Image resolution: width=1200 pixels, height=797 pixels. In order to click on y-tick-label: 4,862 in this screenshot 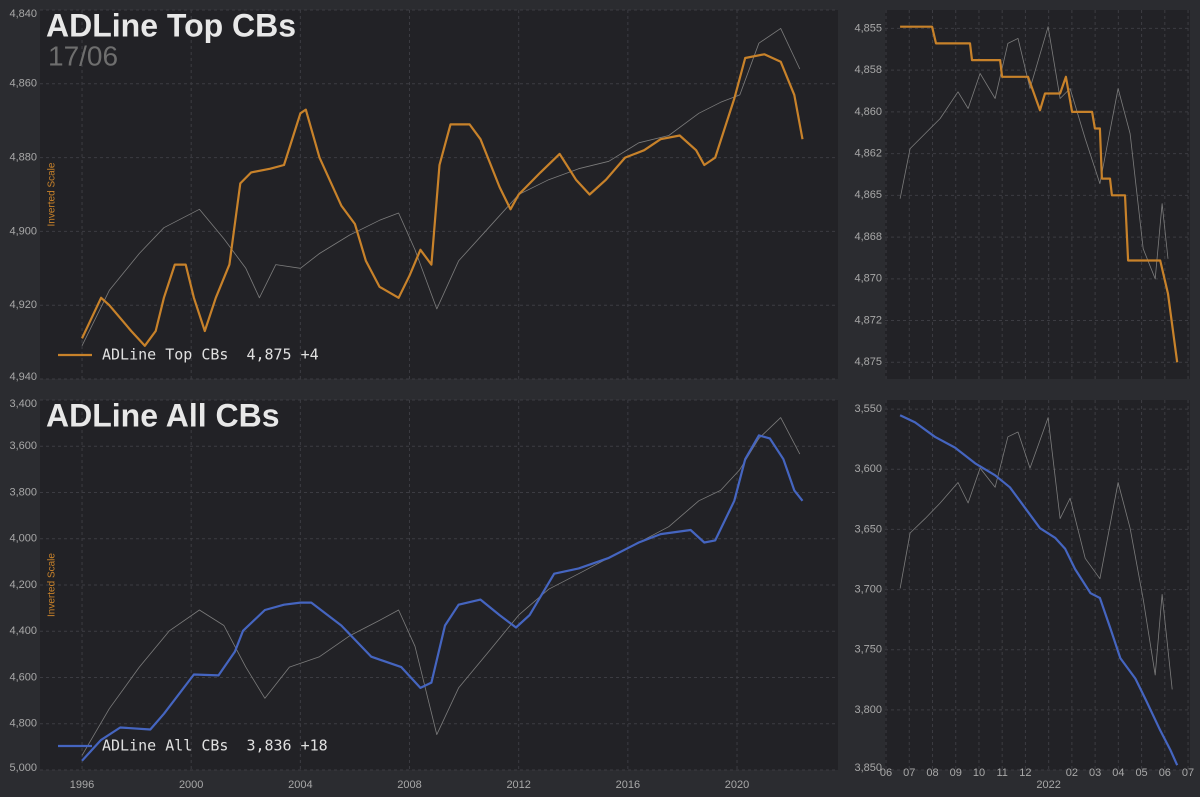, I will do `click(868, 153)`.